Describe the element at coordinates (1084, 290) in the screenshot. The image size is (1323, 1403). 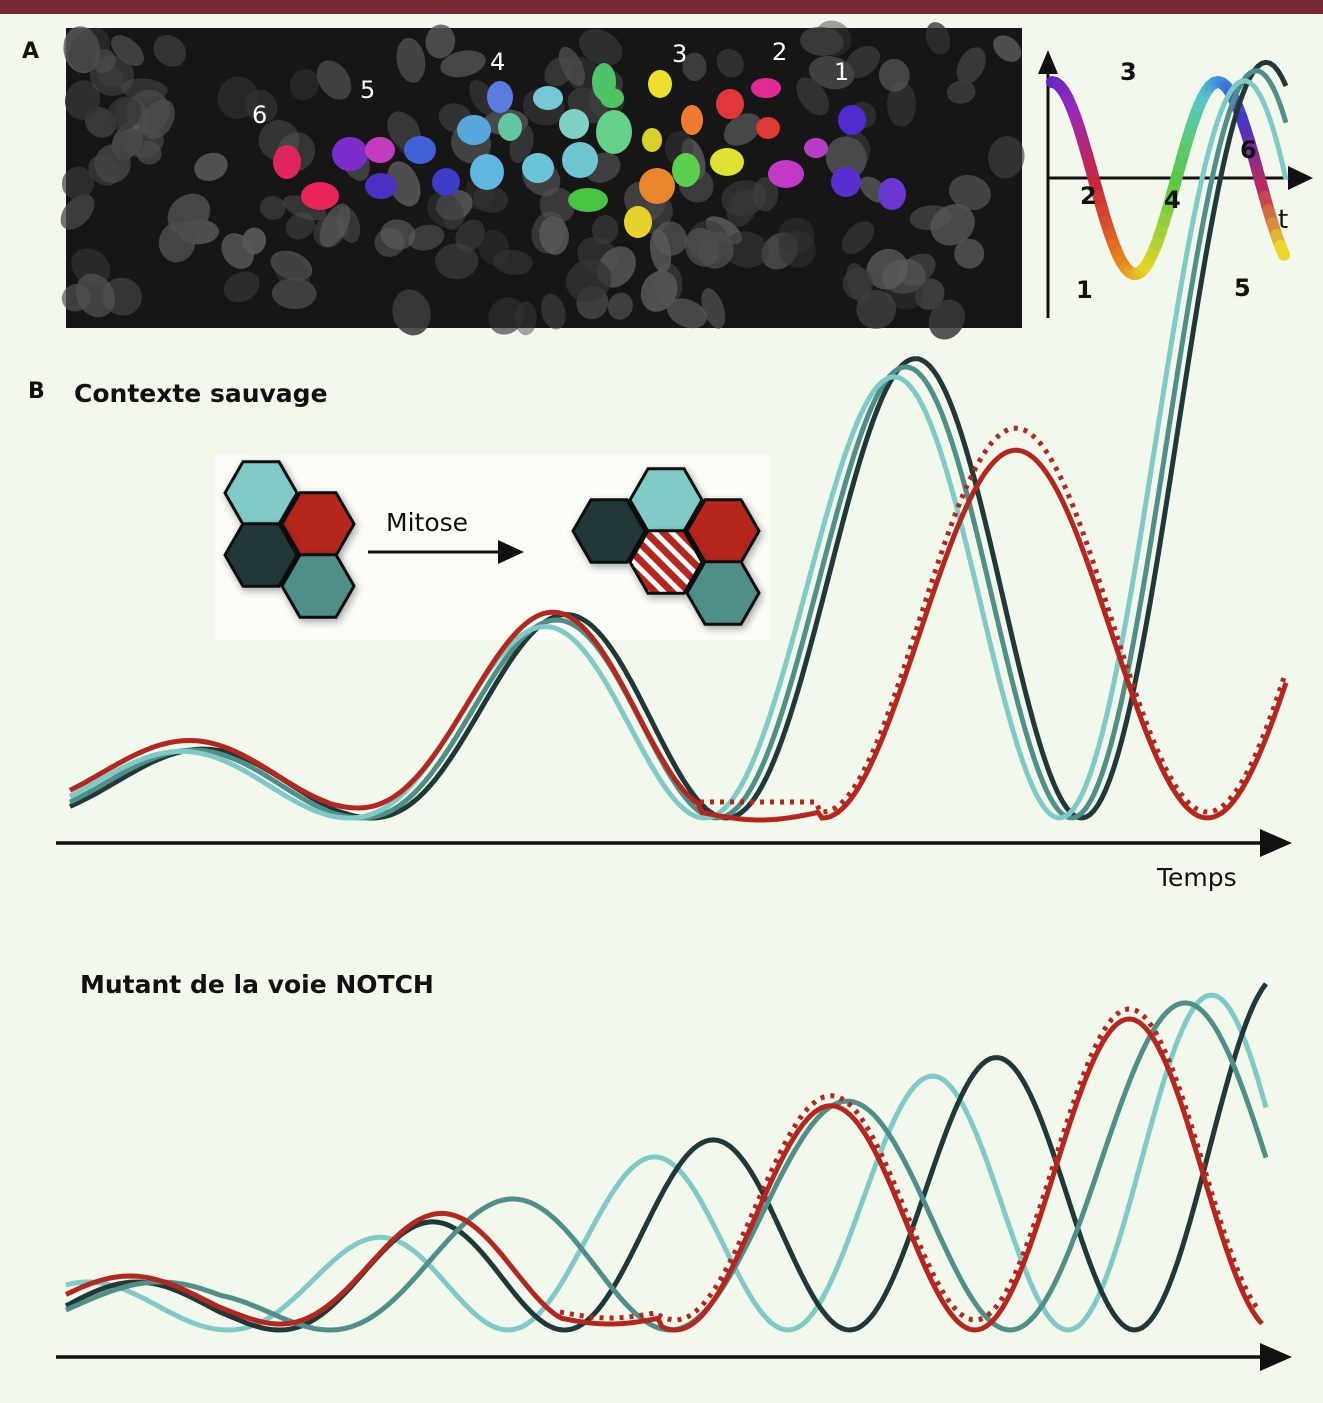
I see `phase-label-1: 1` at that location.